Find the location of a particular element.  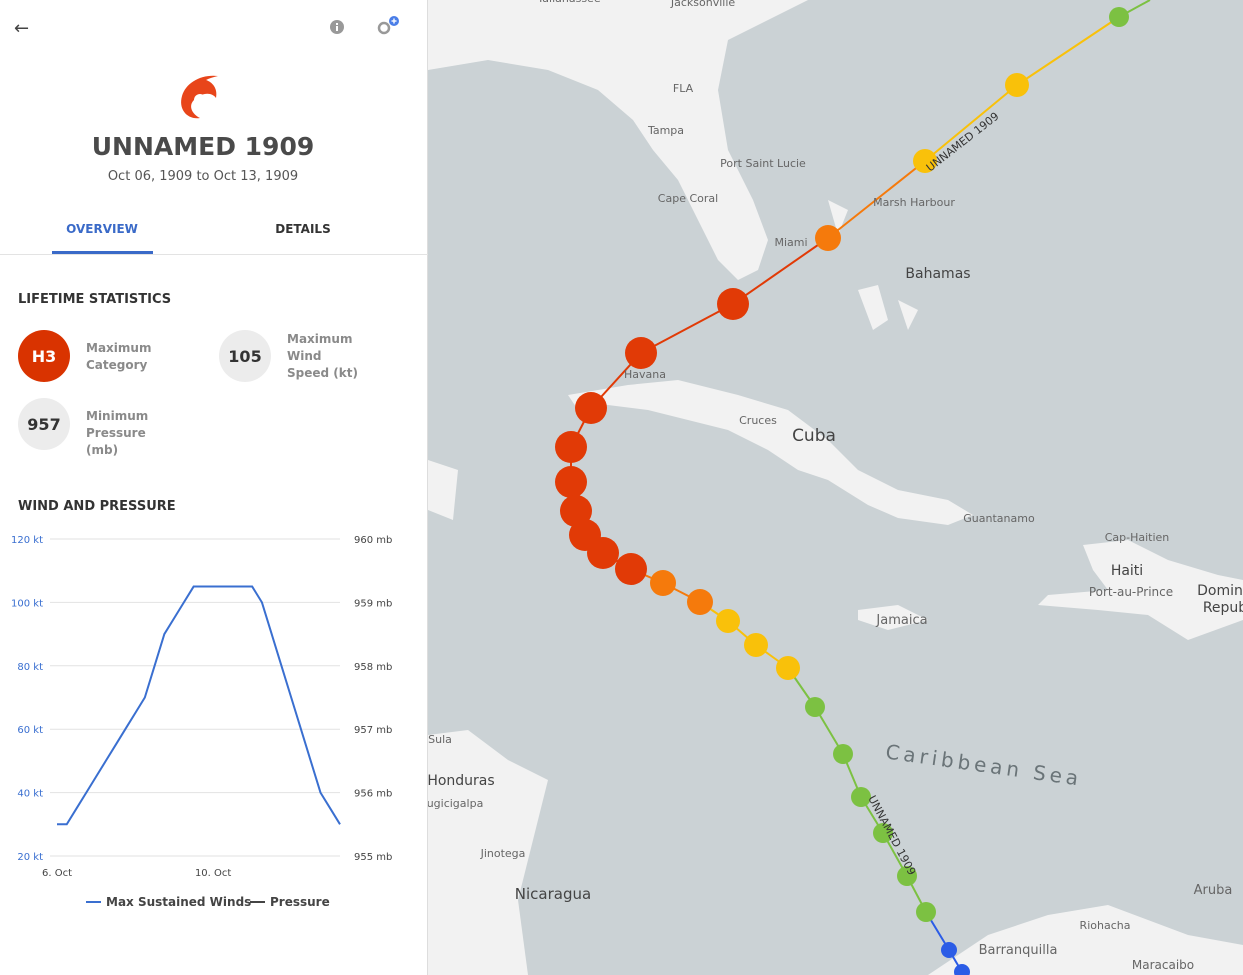

y2-tick-label: 956 mb is located at coordinates (373, 794).